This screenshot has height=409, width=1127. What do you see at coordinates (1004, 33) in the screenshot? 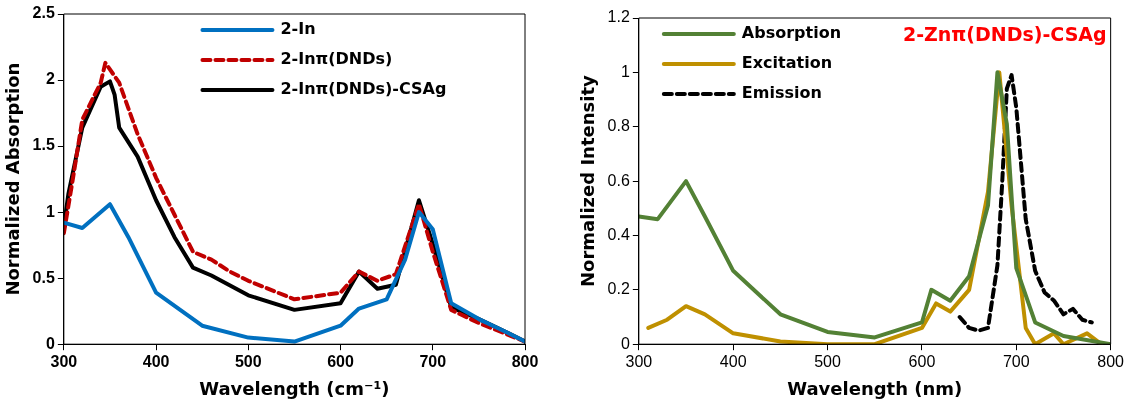
I see `annotation: 2-Znπ(DNDs)-CSAg` at bounding box center [1004, 33].